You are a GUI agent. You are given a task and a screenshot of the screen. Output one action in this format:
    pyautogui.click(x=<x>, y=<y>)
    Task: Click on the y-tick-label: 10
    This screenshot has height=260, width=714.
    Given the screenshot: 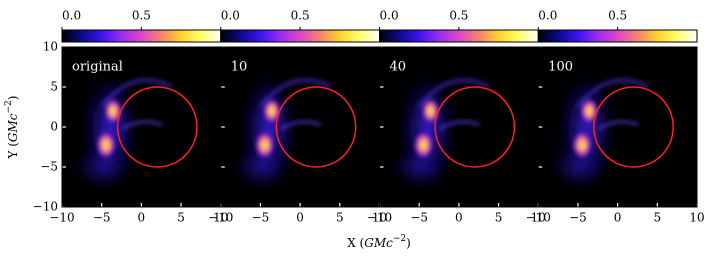 What is the action you would take?
    pyautogui.click(x=50, y=47)
    